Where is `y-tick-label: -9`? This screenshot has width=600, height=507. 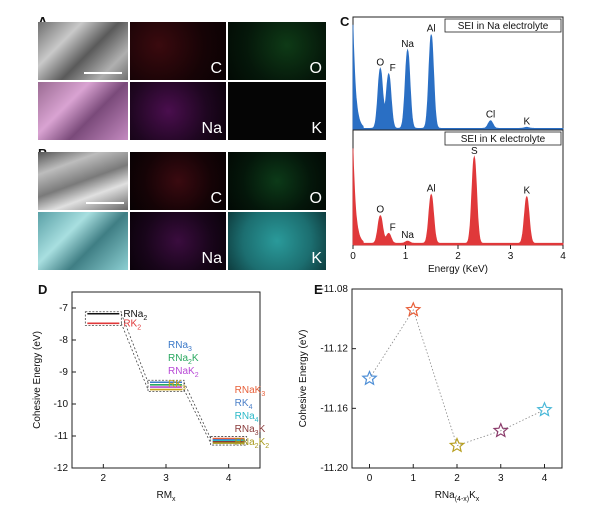 y-tick-label: -9 is located at coordinates (63, 372).